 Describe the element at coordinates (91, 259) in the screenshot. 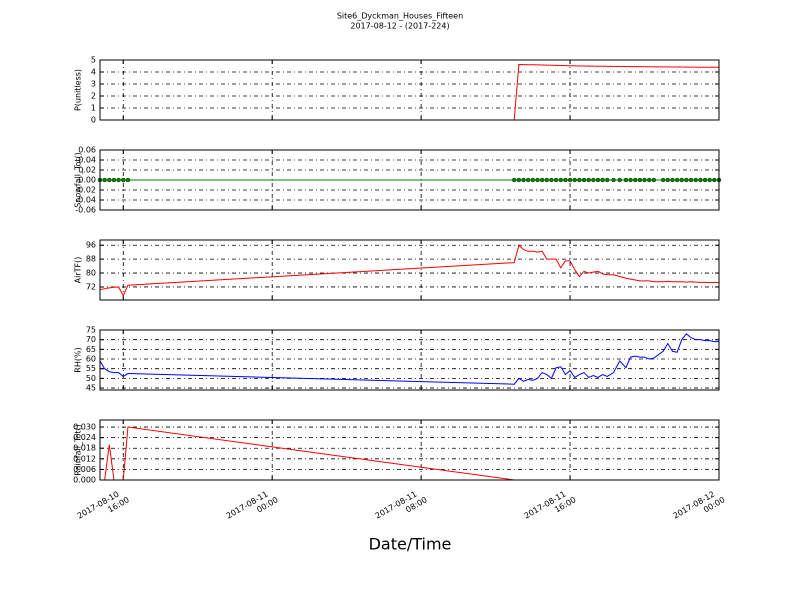

I see `y-tick-label: 88` at that location.